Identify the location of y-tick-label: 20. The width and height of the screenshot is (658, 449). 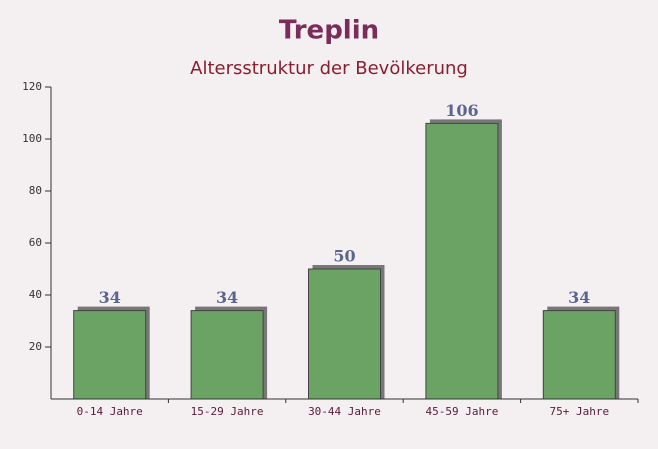
(35, 346).